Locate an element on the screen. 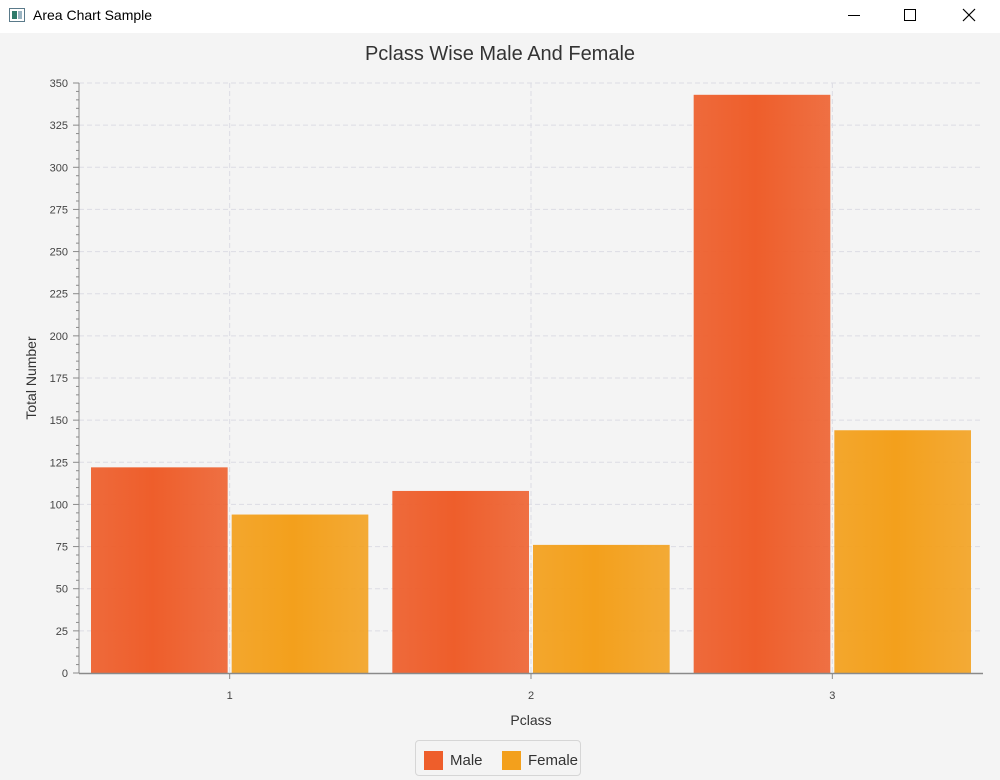 The image size is (1000, 780). maximize-icon is located at coordinates (910, 15).